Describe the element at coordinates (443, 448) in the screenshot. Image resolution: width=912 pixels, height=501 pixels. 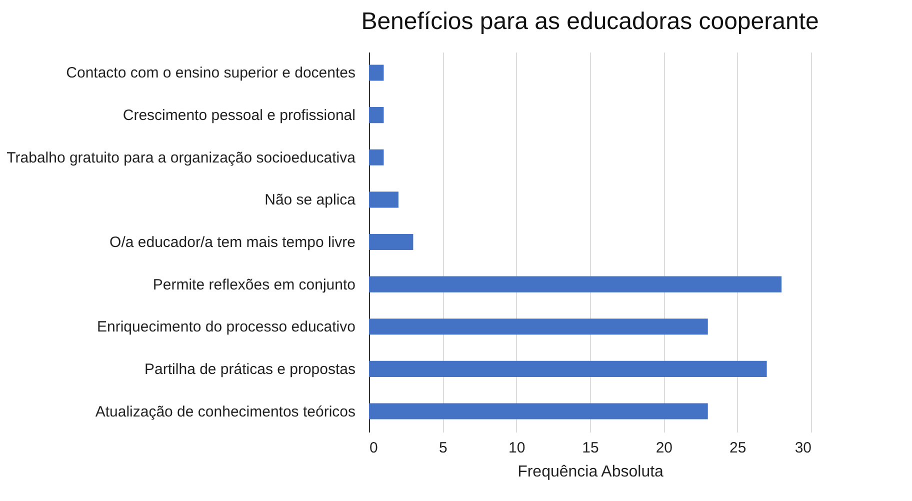
I see `x-tick-label: 5` at that location.